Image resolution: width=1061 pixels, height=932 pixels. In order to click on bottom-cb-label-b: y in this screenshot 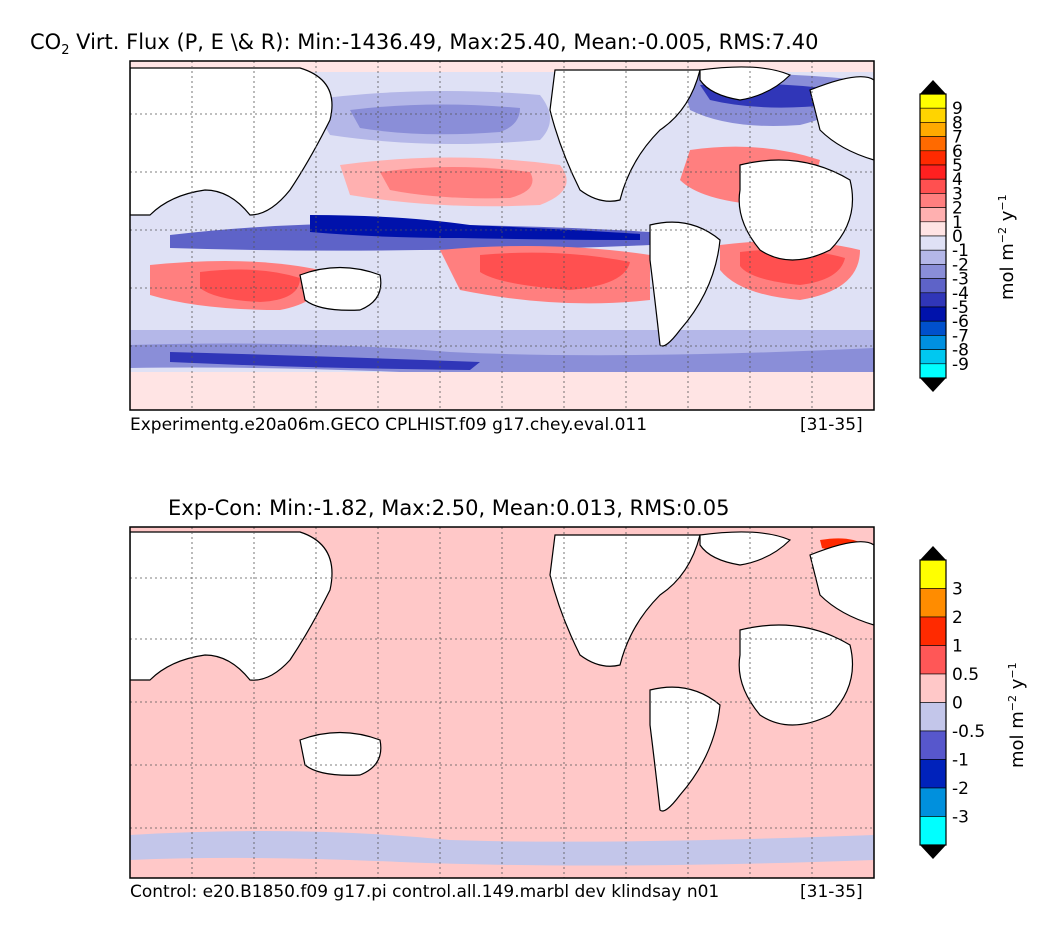, I will do `click(1017, 686)`.